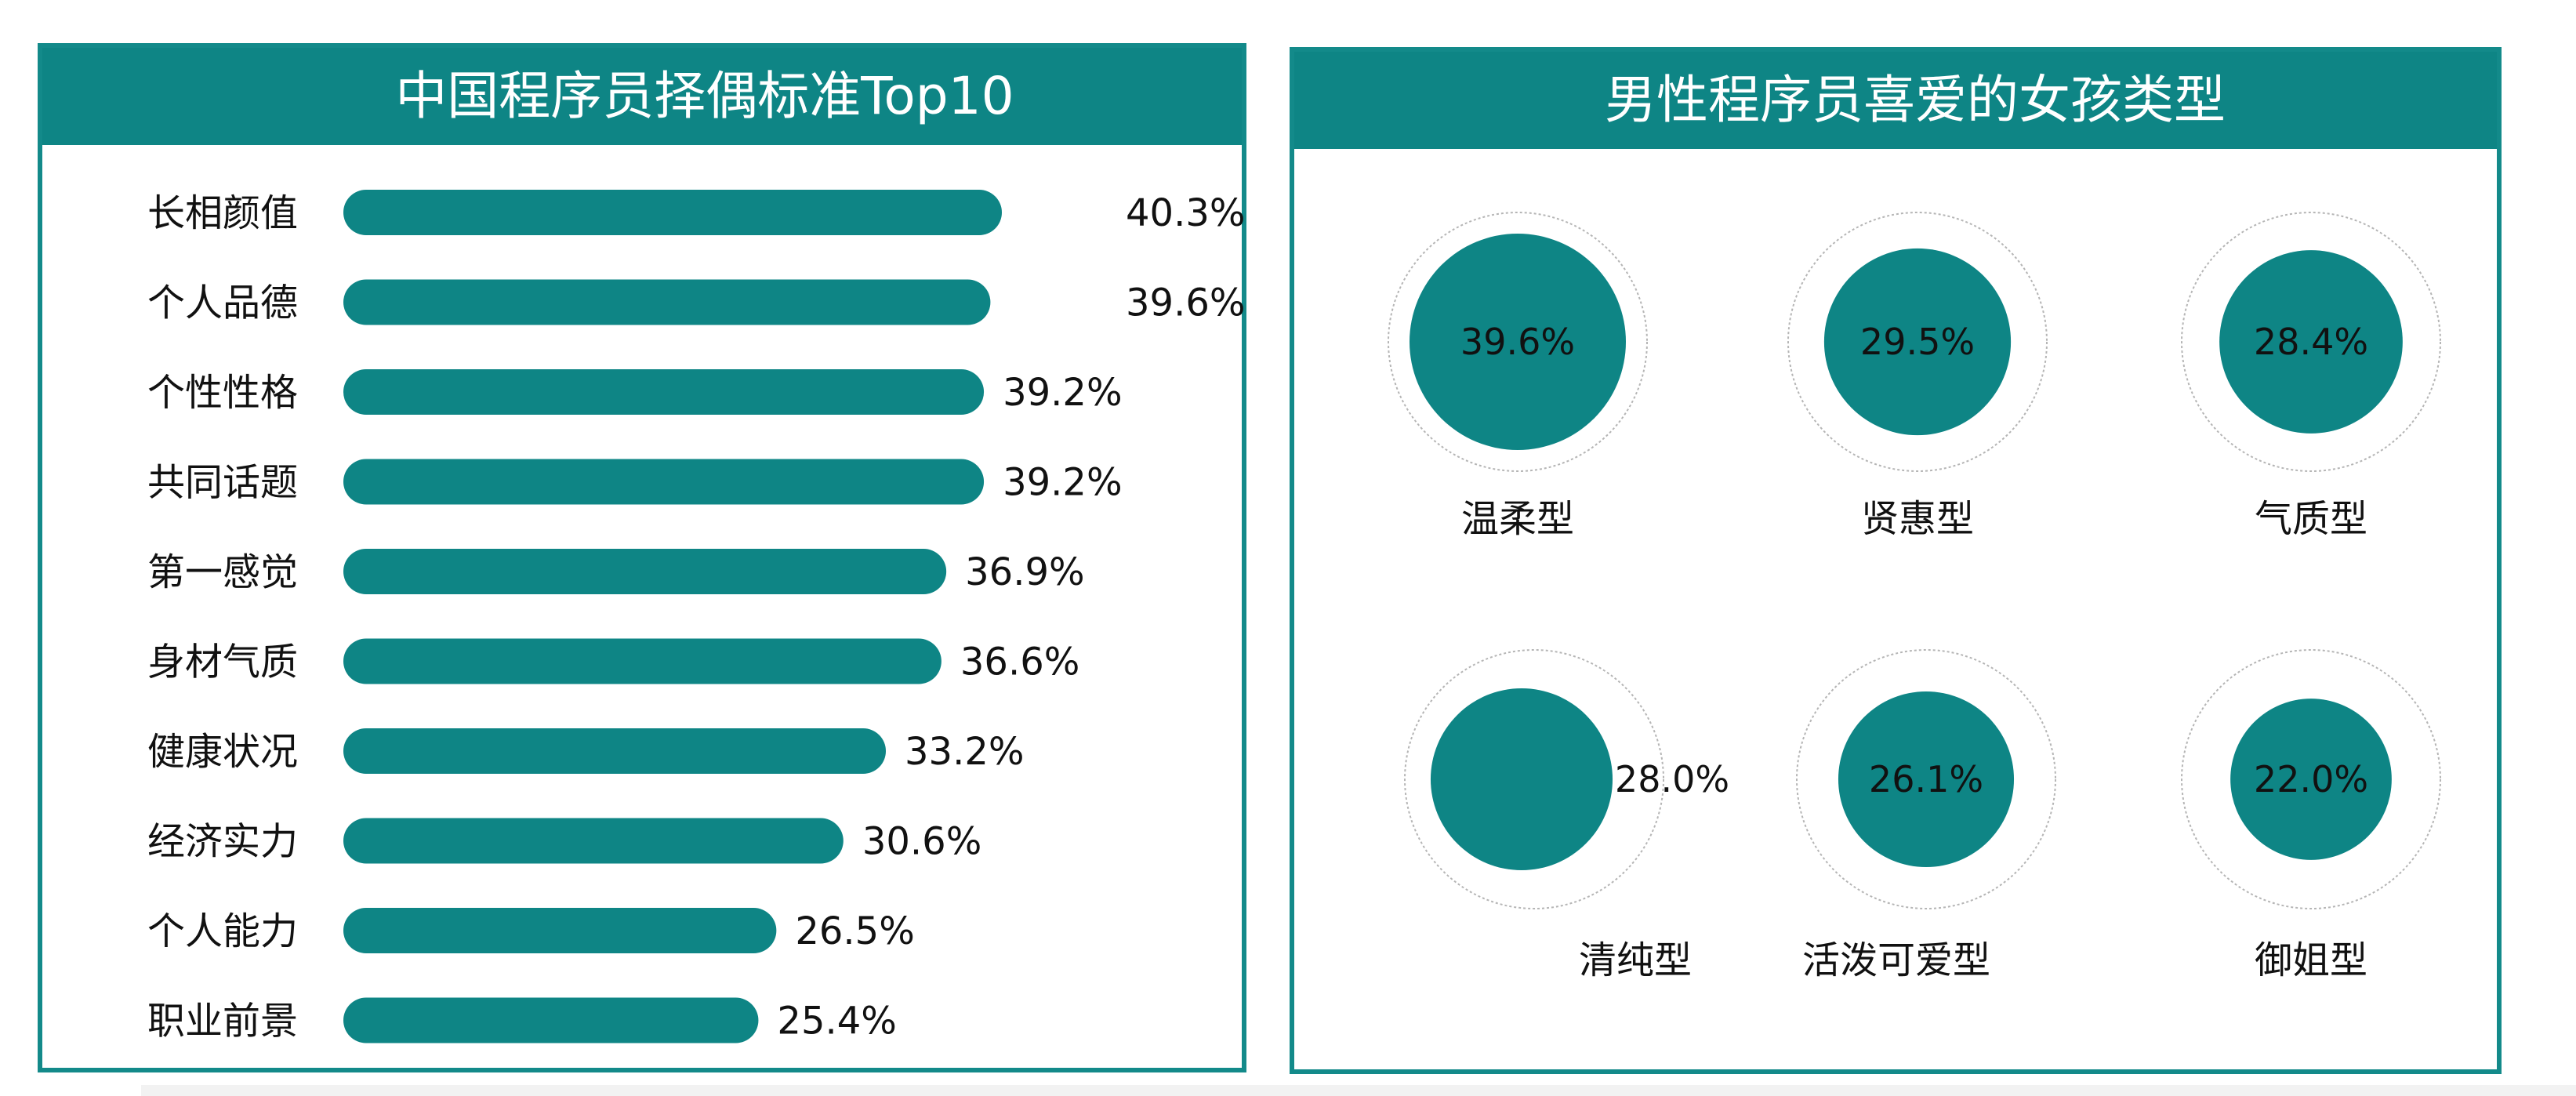  What do you see at coordinates (222, 483) in the screenshot?
I see `bar-category-label: 共同话题` at bounding box center [222, 483].